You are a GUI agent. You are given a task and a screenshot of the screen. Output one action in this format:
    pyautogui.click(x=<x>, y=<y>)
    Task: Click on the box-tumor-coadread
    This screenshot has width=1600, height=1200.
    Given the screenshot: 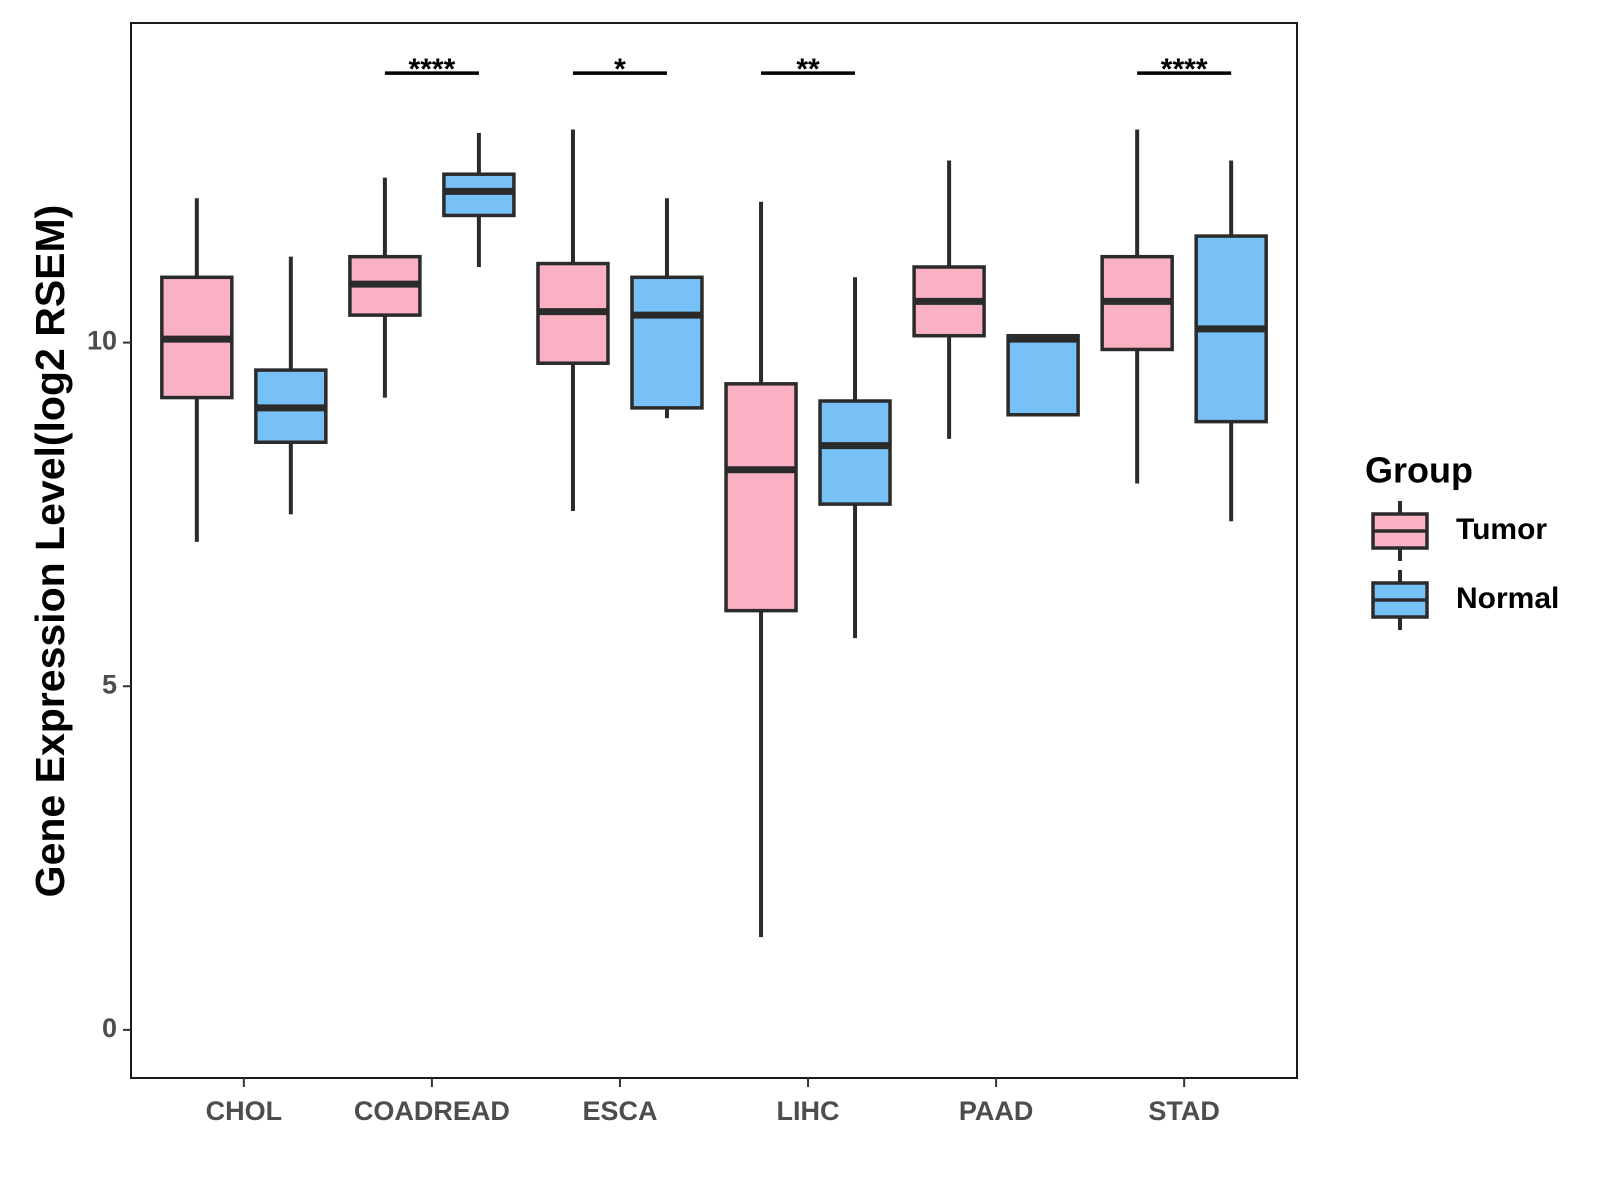 What is the action you would take?
    pyautogui.click(x=385, y=287)
    